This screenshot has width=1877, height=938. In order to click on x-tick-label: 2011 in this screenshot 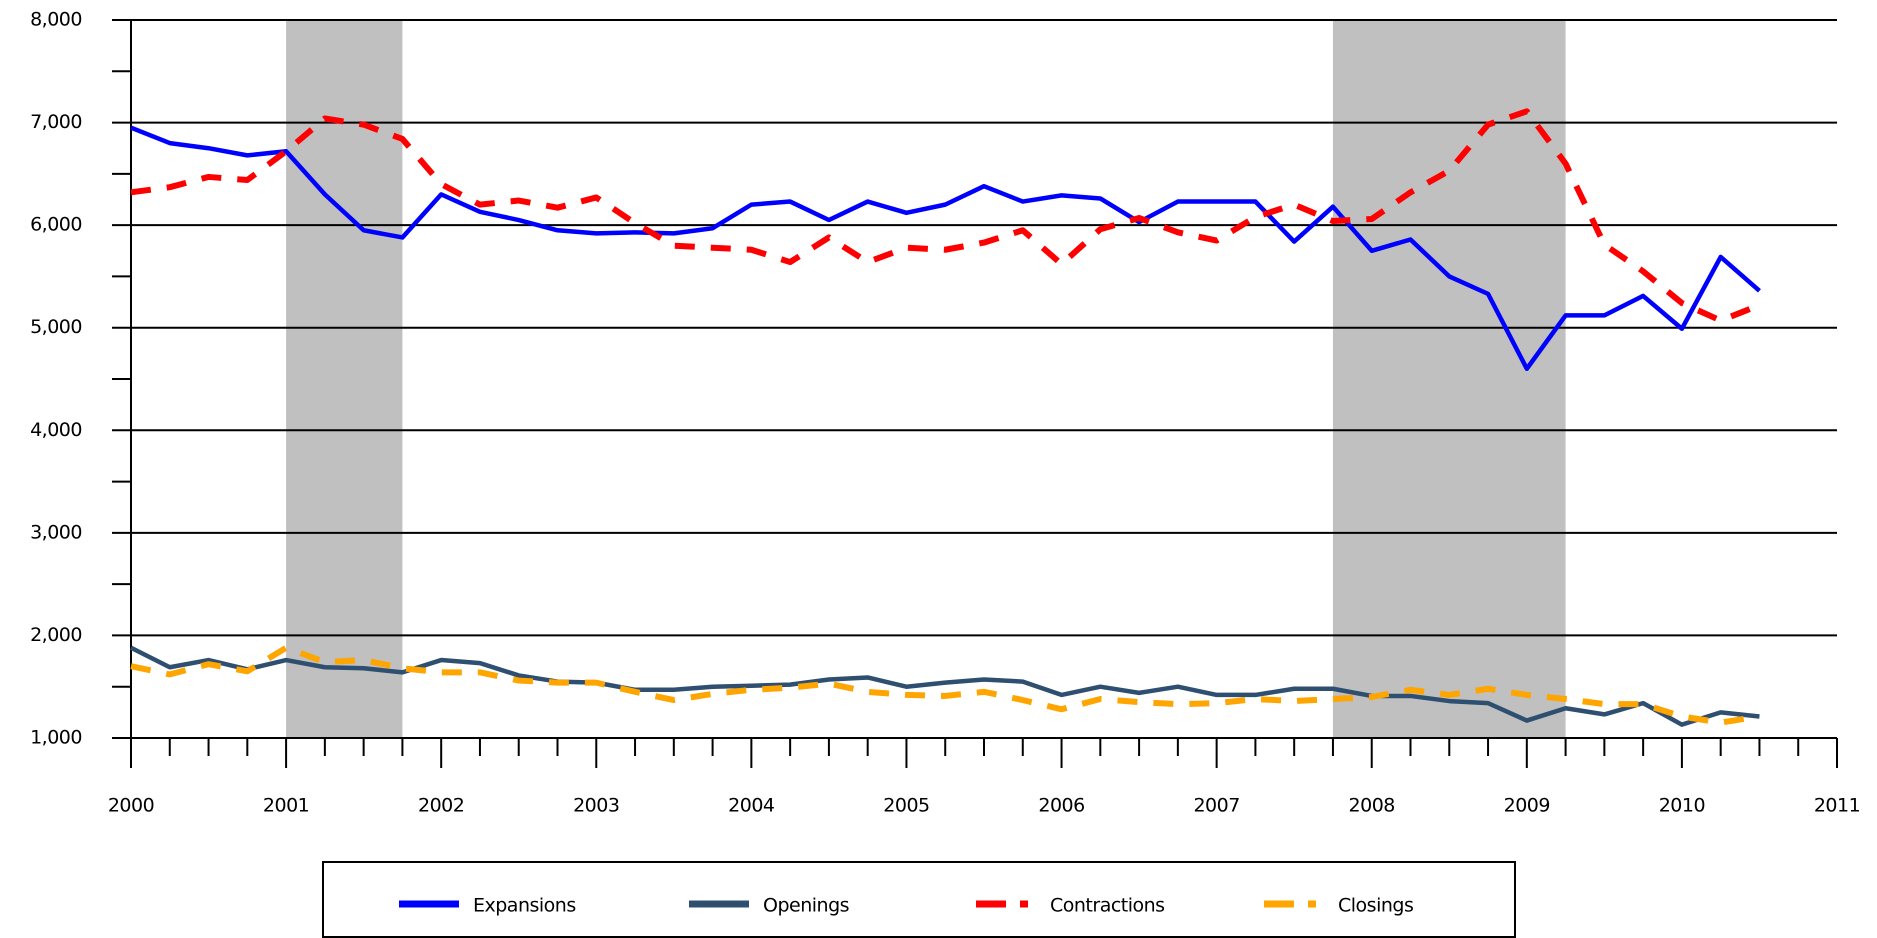, I will do `click(1837, 806)`.